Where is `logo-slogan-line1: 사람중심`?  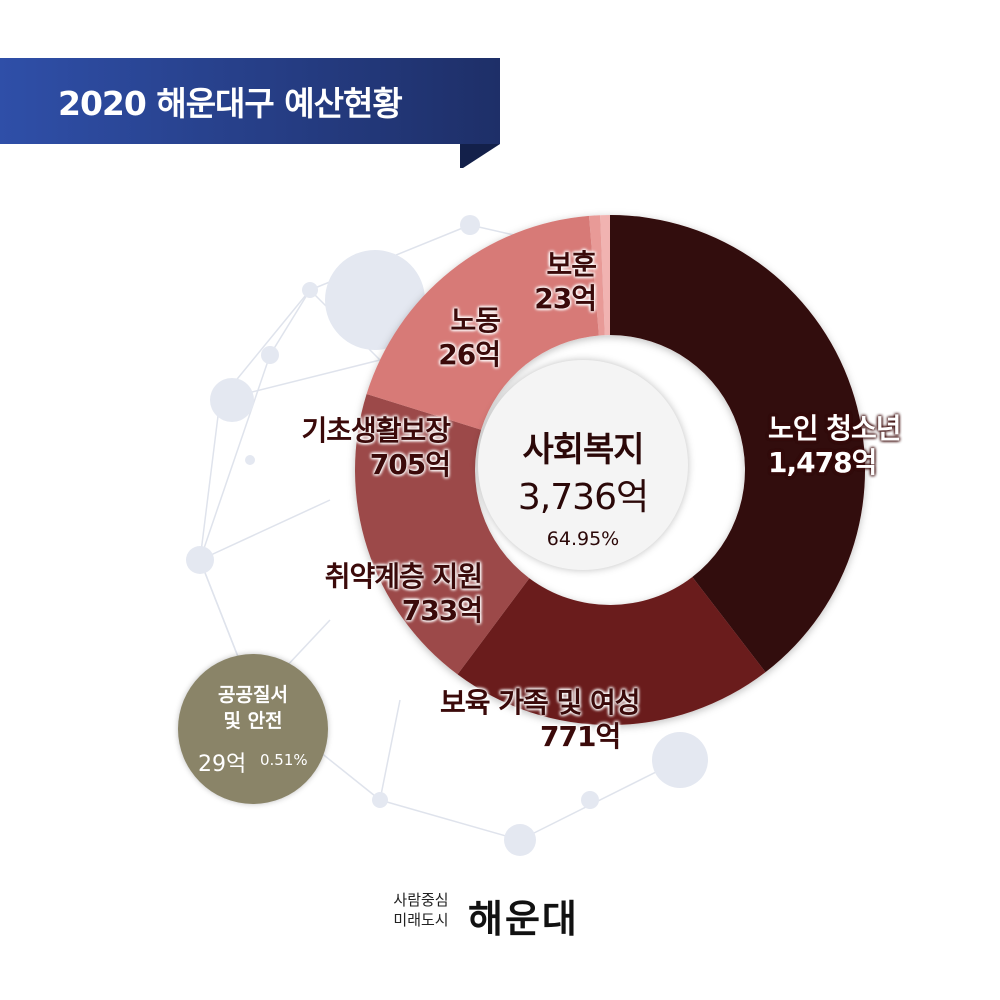 logo-slogan-line1: 사람중심 is located at coordinates (421, 900).